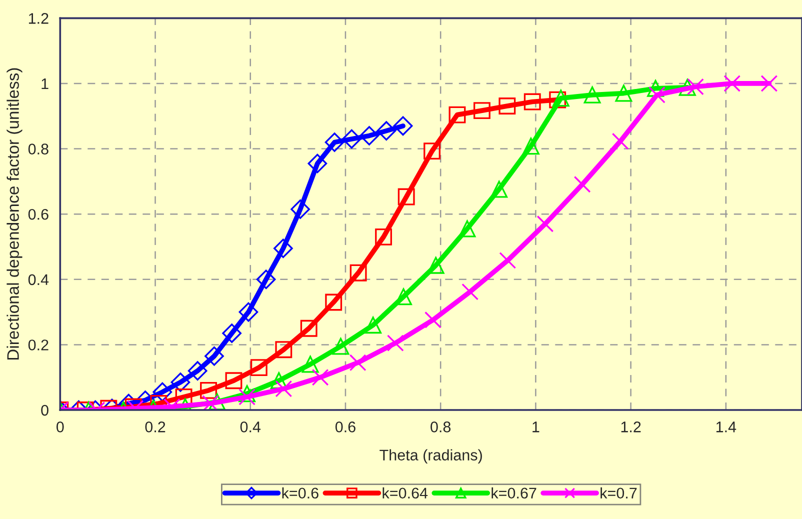  What do you see at coordinates (431, 456) in the screenshot?
I see `x-axis-title: Theta (radians)` at bounding box center [431, 456].